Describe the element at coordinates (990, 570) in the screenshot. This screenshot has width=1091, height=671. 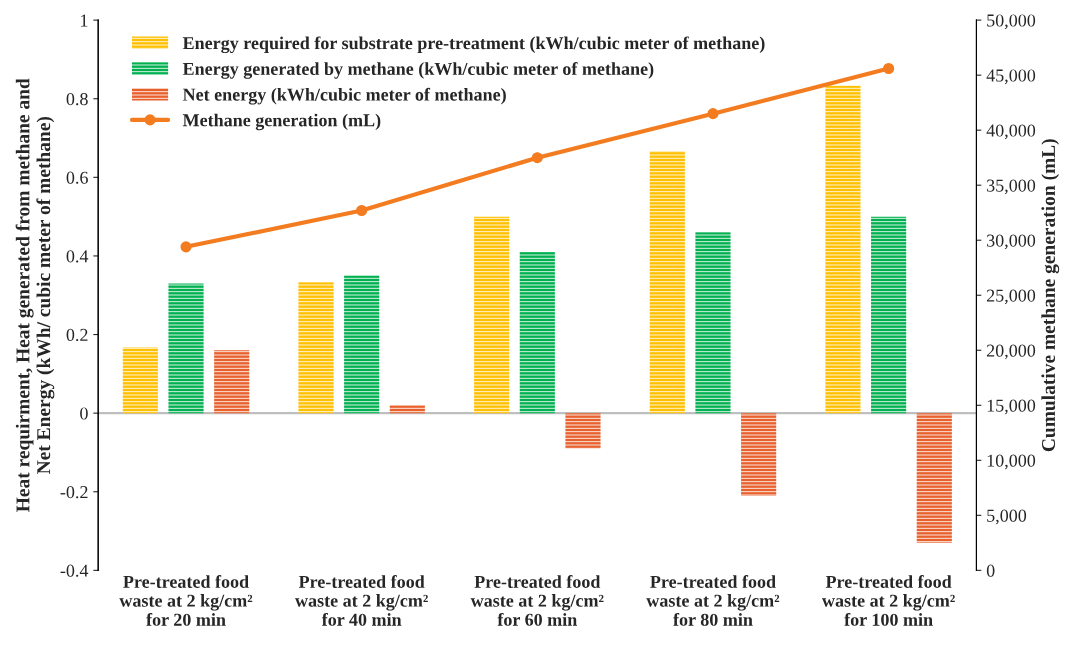
I see `y2-tick-label: 0` at that location.